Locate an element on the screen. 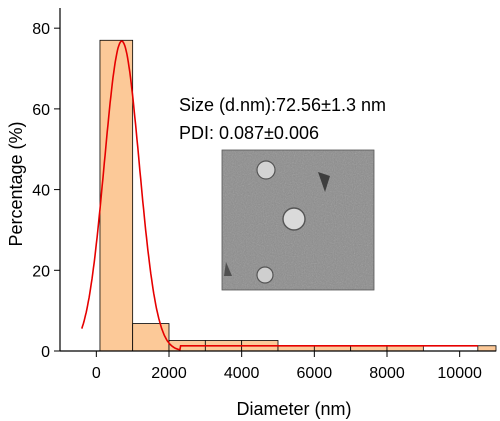 Image resolution: width=500 pixels, height=421 pixels. x-tick-label: 0 is located at coordinates (96, 373).